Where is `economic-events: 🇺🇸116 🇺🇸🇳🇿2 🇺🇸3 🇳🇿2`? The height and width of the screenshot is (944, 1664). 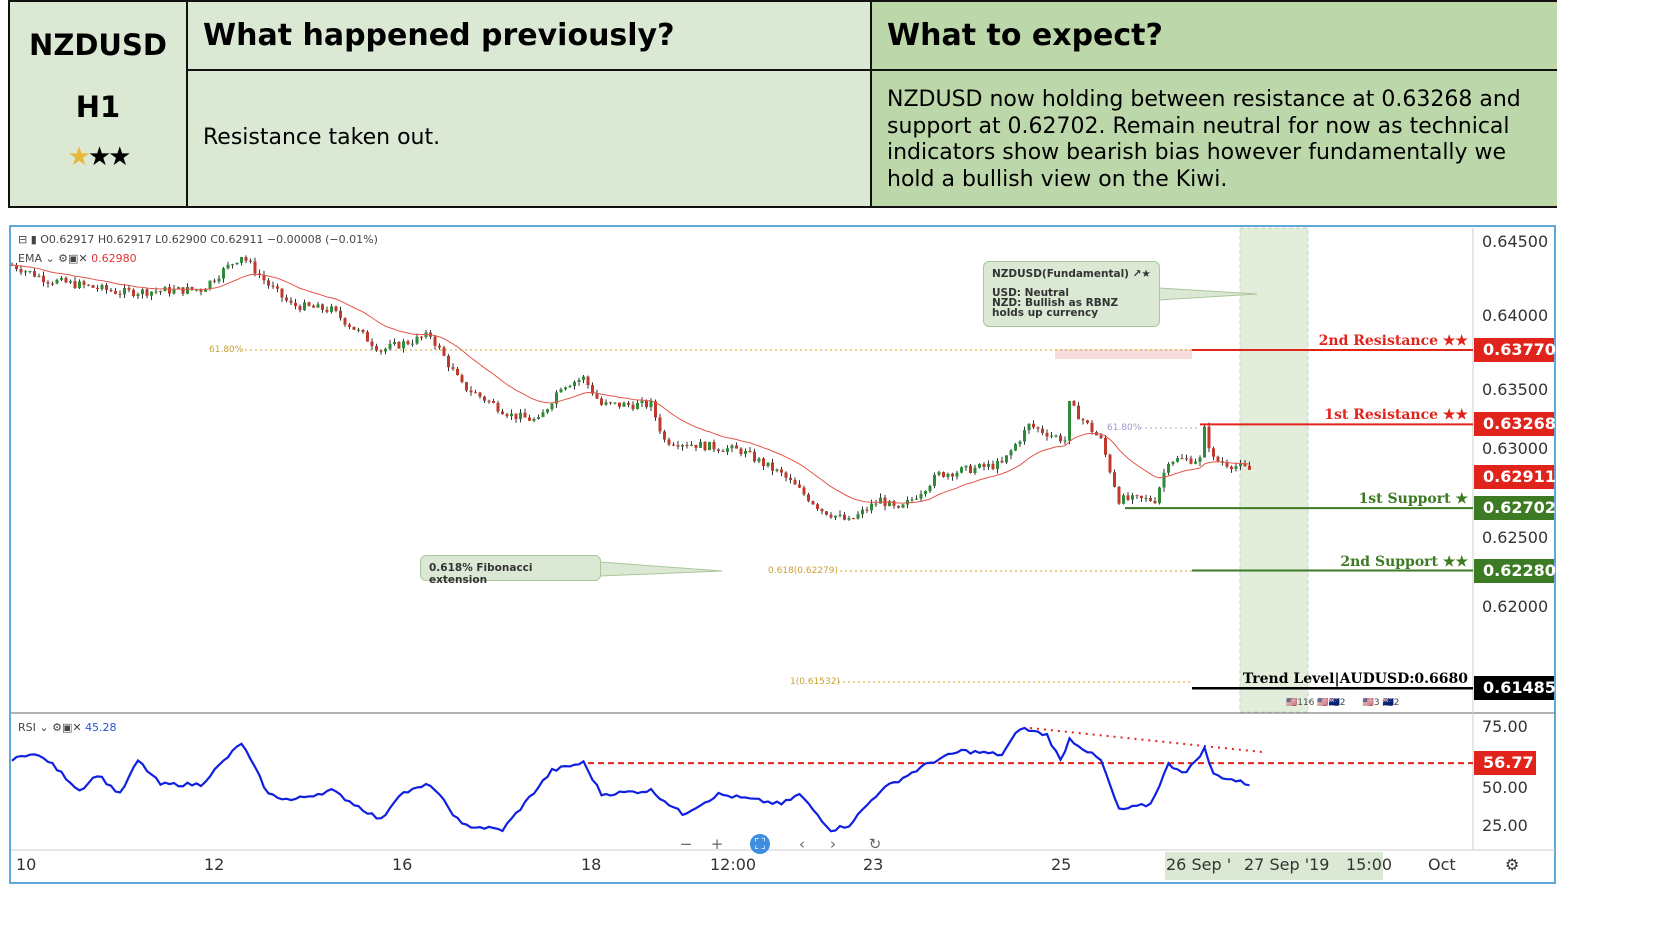
economic-events: 🇺🇸116 🇺🇸🇳🇿2 🇺🇸3 🇳🇿2 is located at coordinates (1342, 703).